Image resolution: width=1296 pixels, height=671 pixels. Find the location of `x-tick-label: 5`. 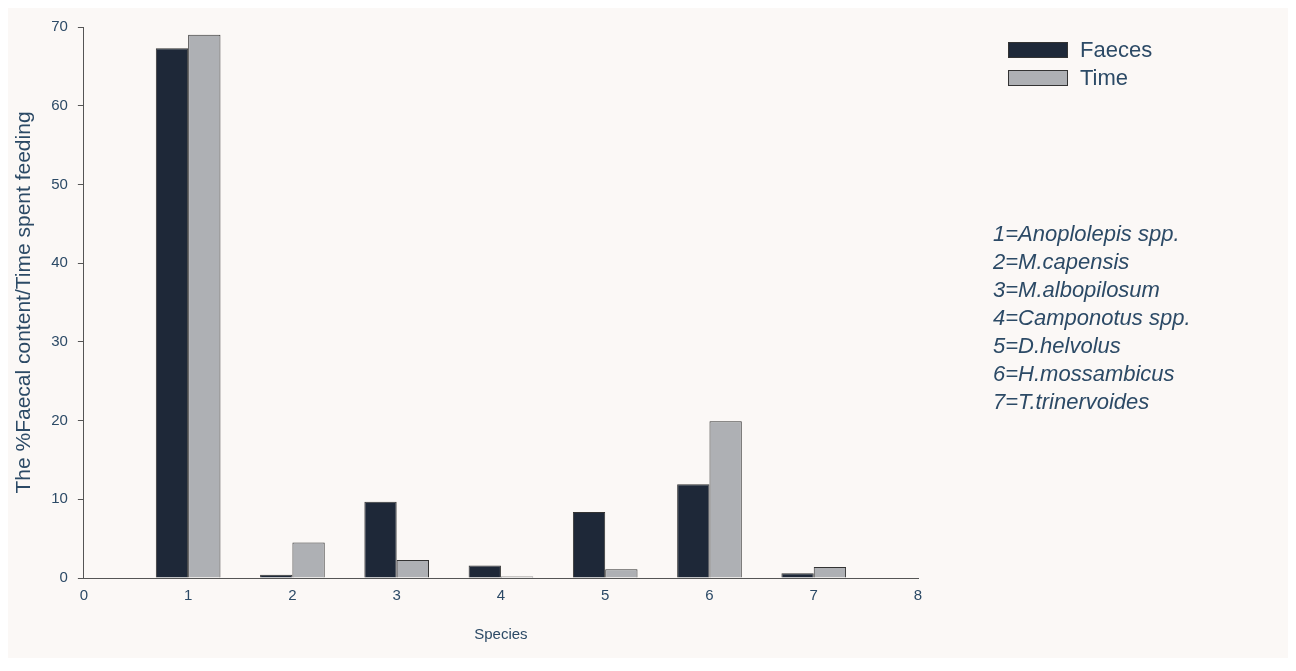

x-tick-label: 5 is located at coordinates (605, 595).